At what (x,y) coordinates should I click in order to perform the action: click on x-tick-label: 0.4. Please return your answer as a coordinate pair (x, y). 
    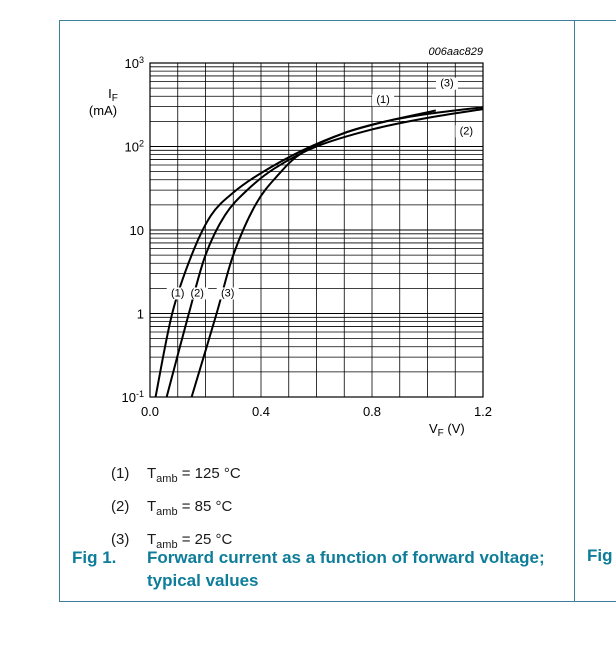
    Looking at the image, I should click on (261, 411).